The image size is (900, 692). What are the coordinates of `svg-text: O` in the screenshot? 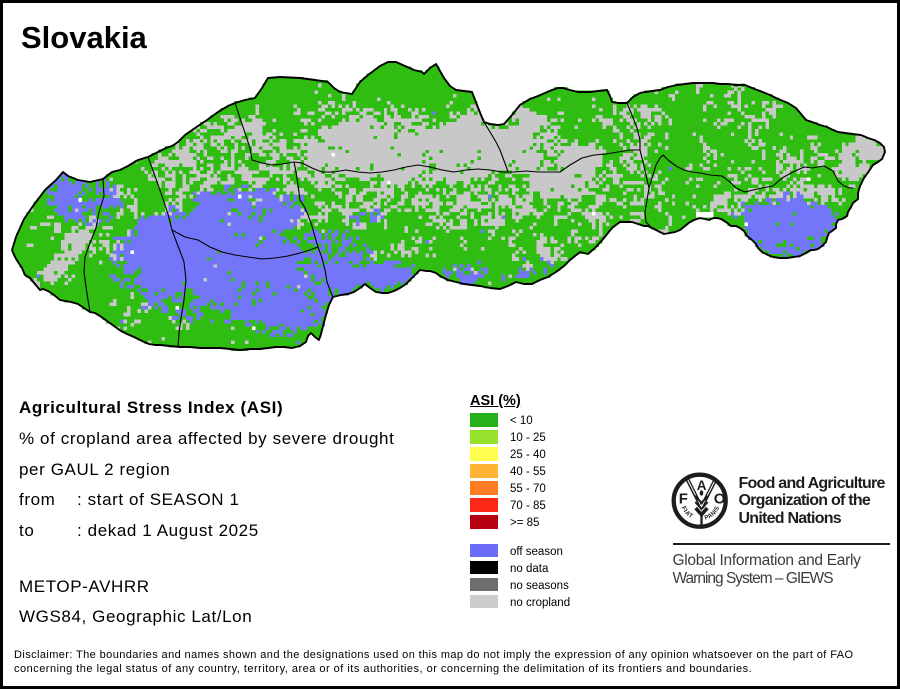 It's located at (720, 499).